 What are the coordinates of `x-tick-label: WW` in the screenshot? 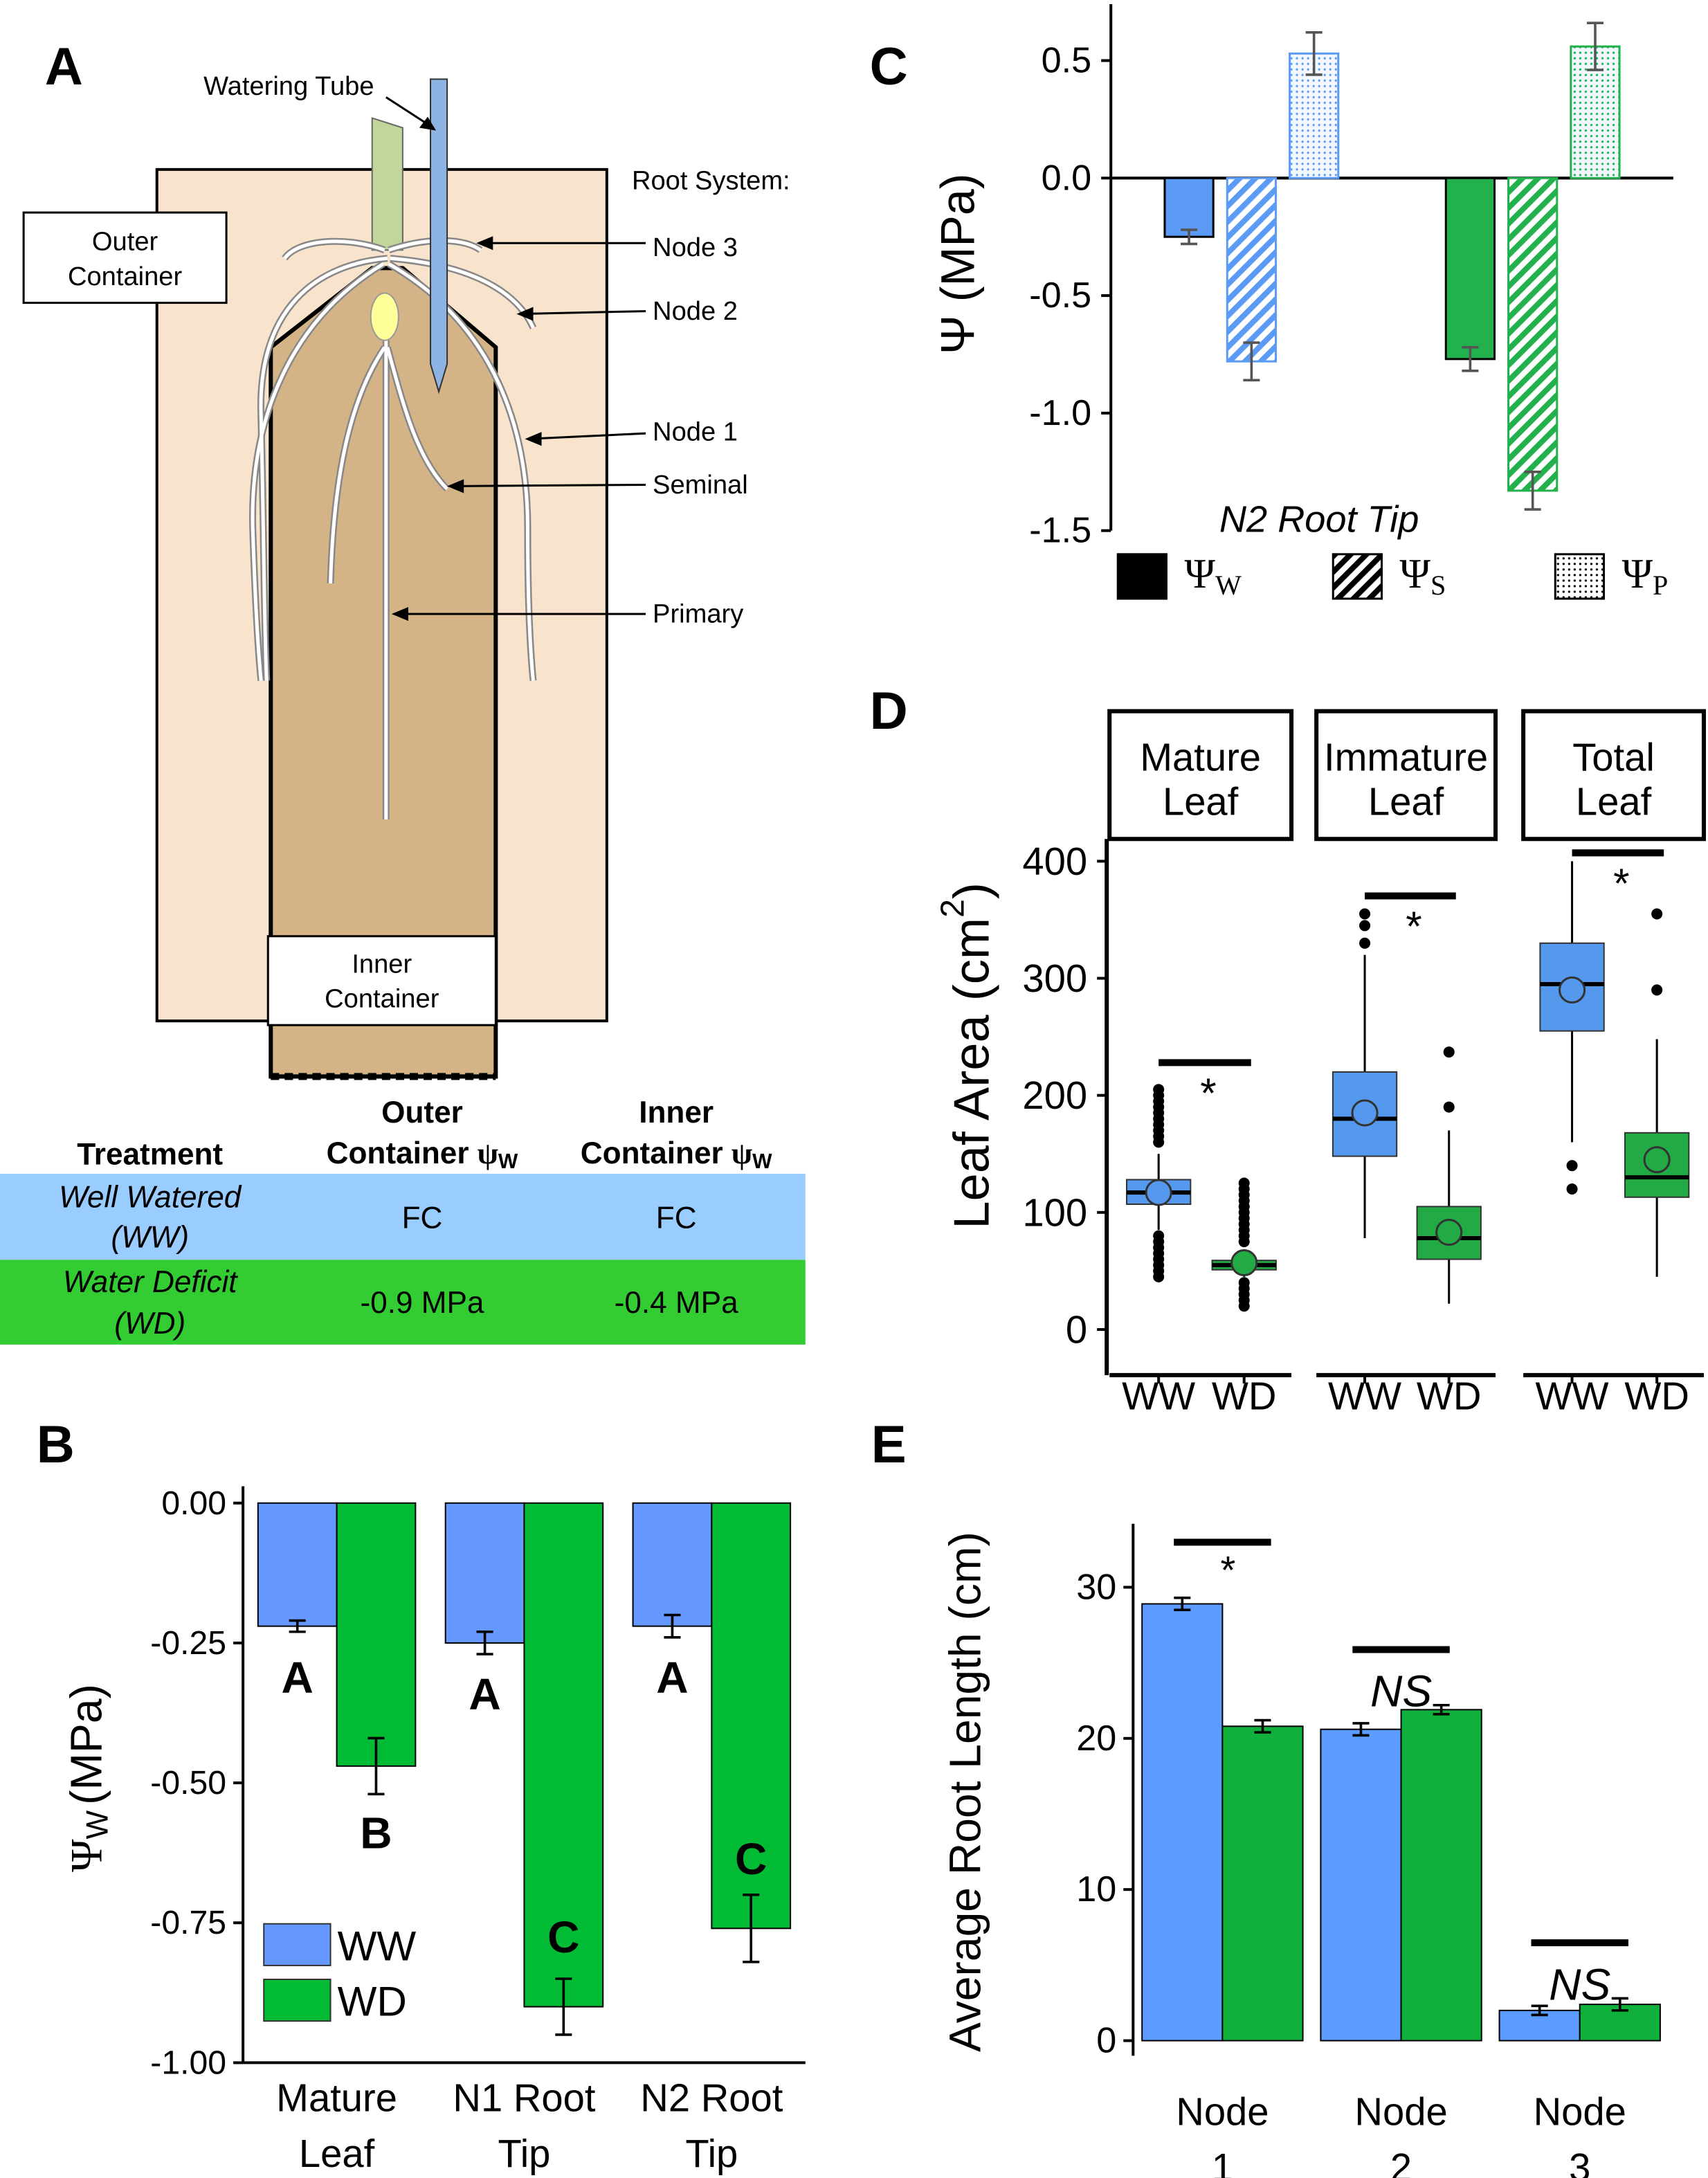 It's located at (1572, 1396).